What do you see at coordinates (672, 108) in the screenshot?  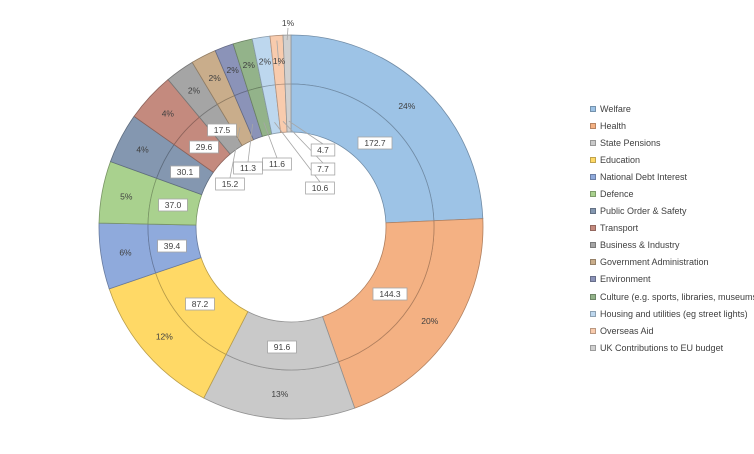 I see `legend-item: Welfare` at bounding box center [672, 108].